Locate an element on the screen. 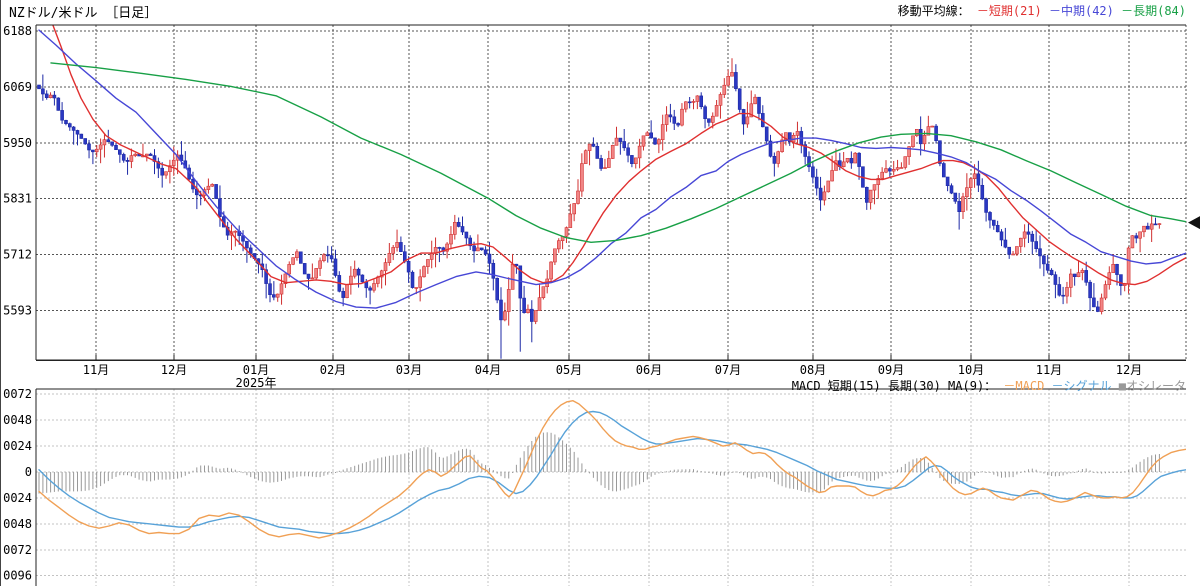 Image resolution: width=1200 pixels, height=586 pixels. price-tick-label: 0.6188 is located at coordinates (16, 31).